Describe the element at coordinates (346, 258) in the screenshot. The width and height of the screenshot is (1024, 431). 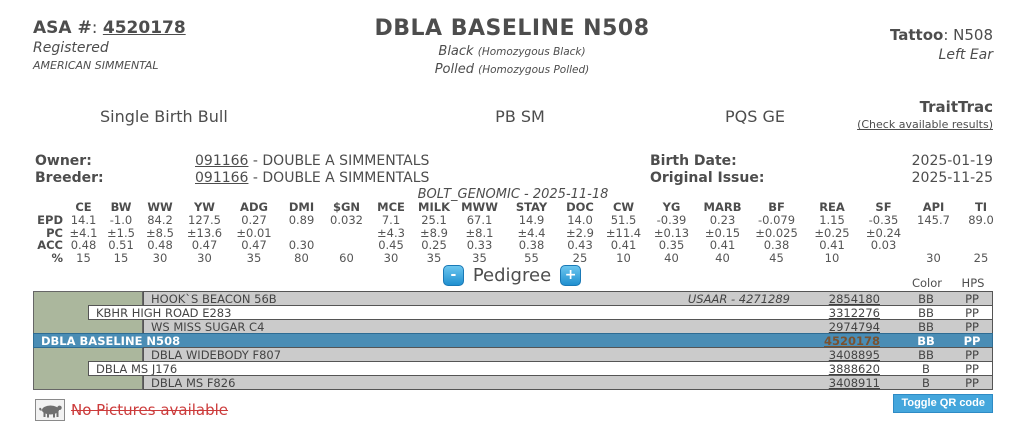
I see `epd-cell: 60` at that location.